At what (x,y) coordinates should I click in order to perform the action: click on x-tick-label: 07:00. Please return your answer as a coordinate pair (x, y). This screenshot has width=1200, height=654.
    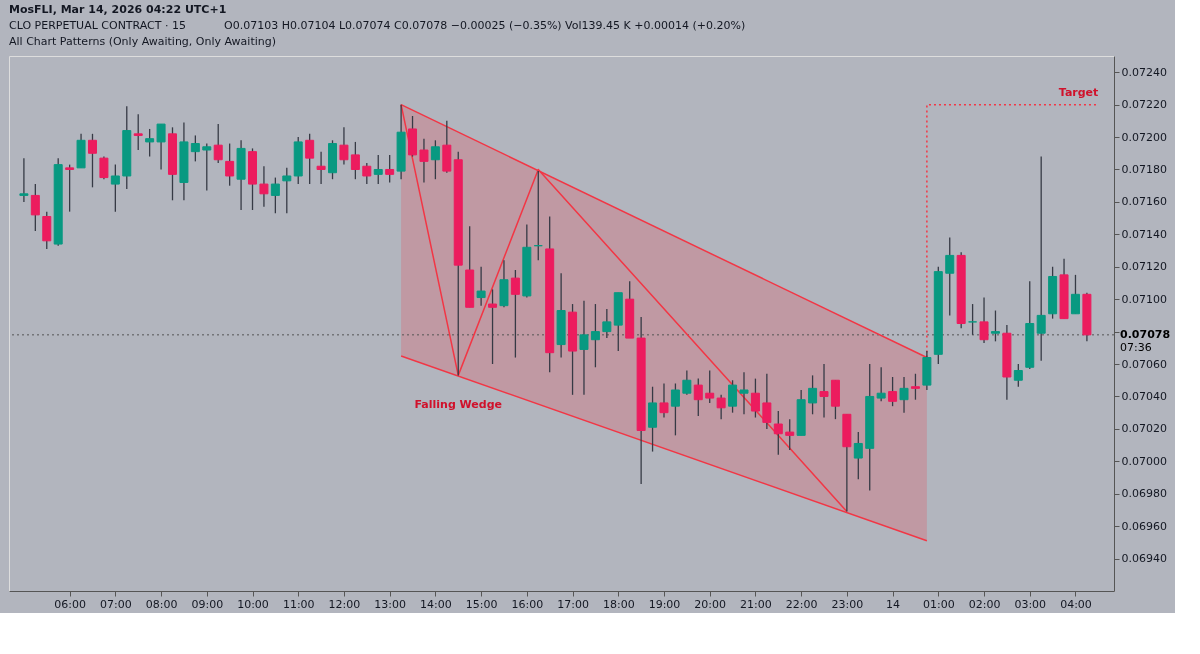
    Looking at the image, I should click on (115, 604).